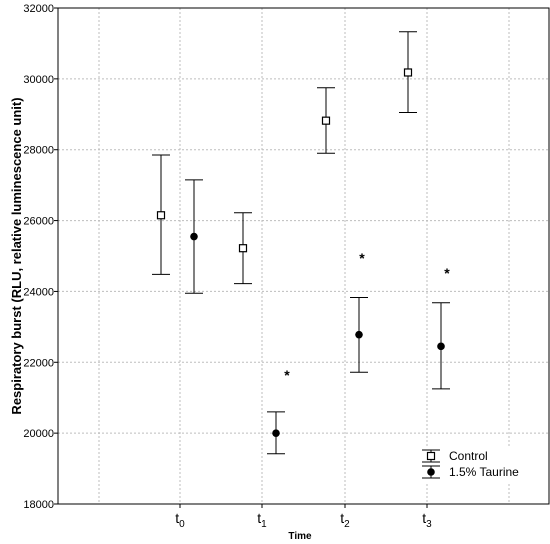  What do you see at coordinates (38, 434) in the screenshot?
I see `y-tick-label: 20000` at bounding box center [38, 434].